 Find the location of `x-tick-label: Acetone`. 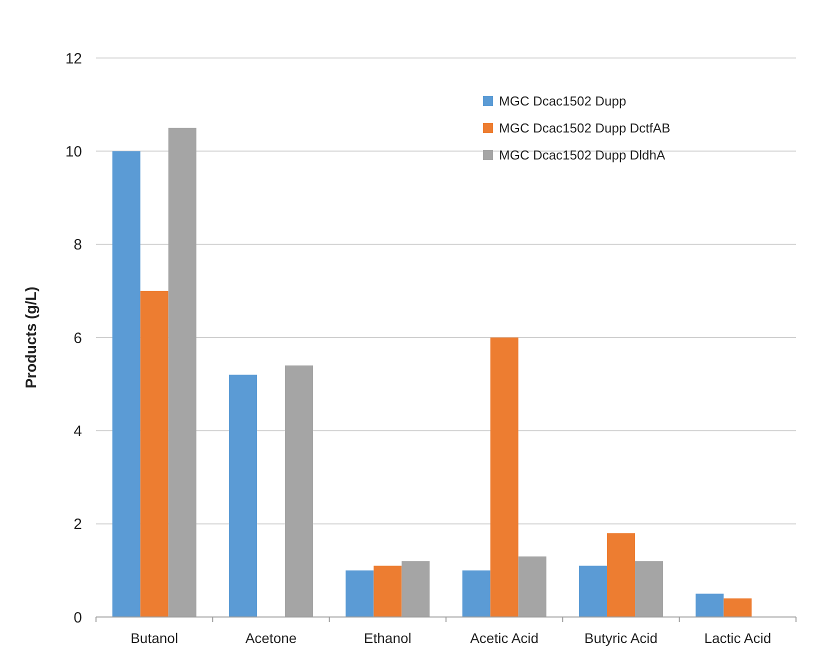

x-tick-label: Acetone is located at coordinates (271, 638).